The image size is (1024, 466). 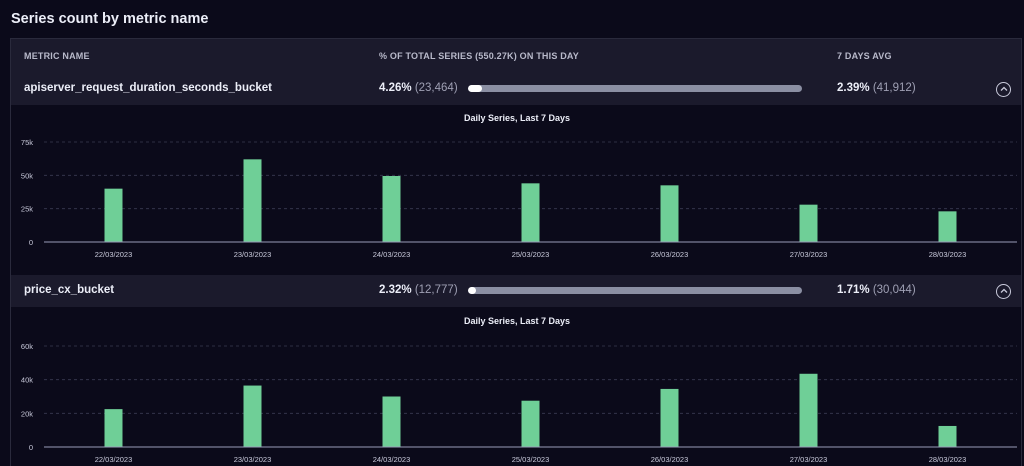 What do you see at coordinates (27, 380) in the screenshot?
I see `y-tick-label: 40k` at bounding box center [27, 380].